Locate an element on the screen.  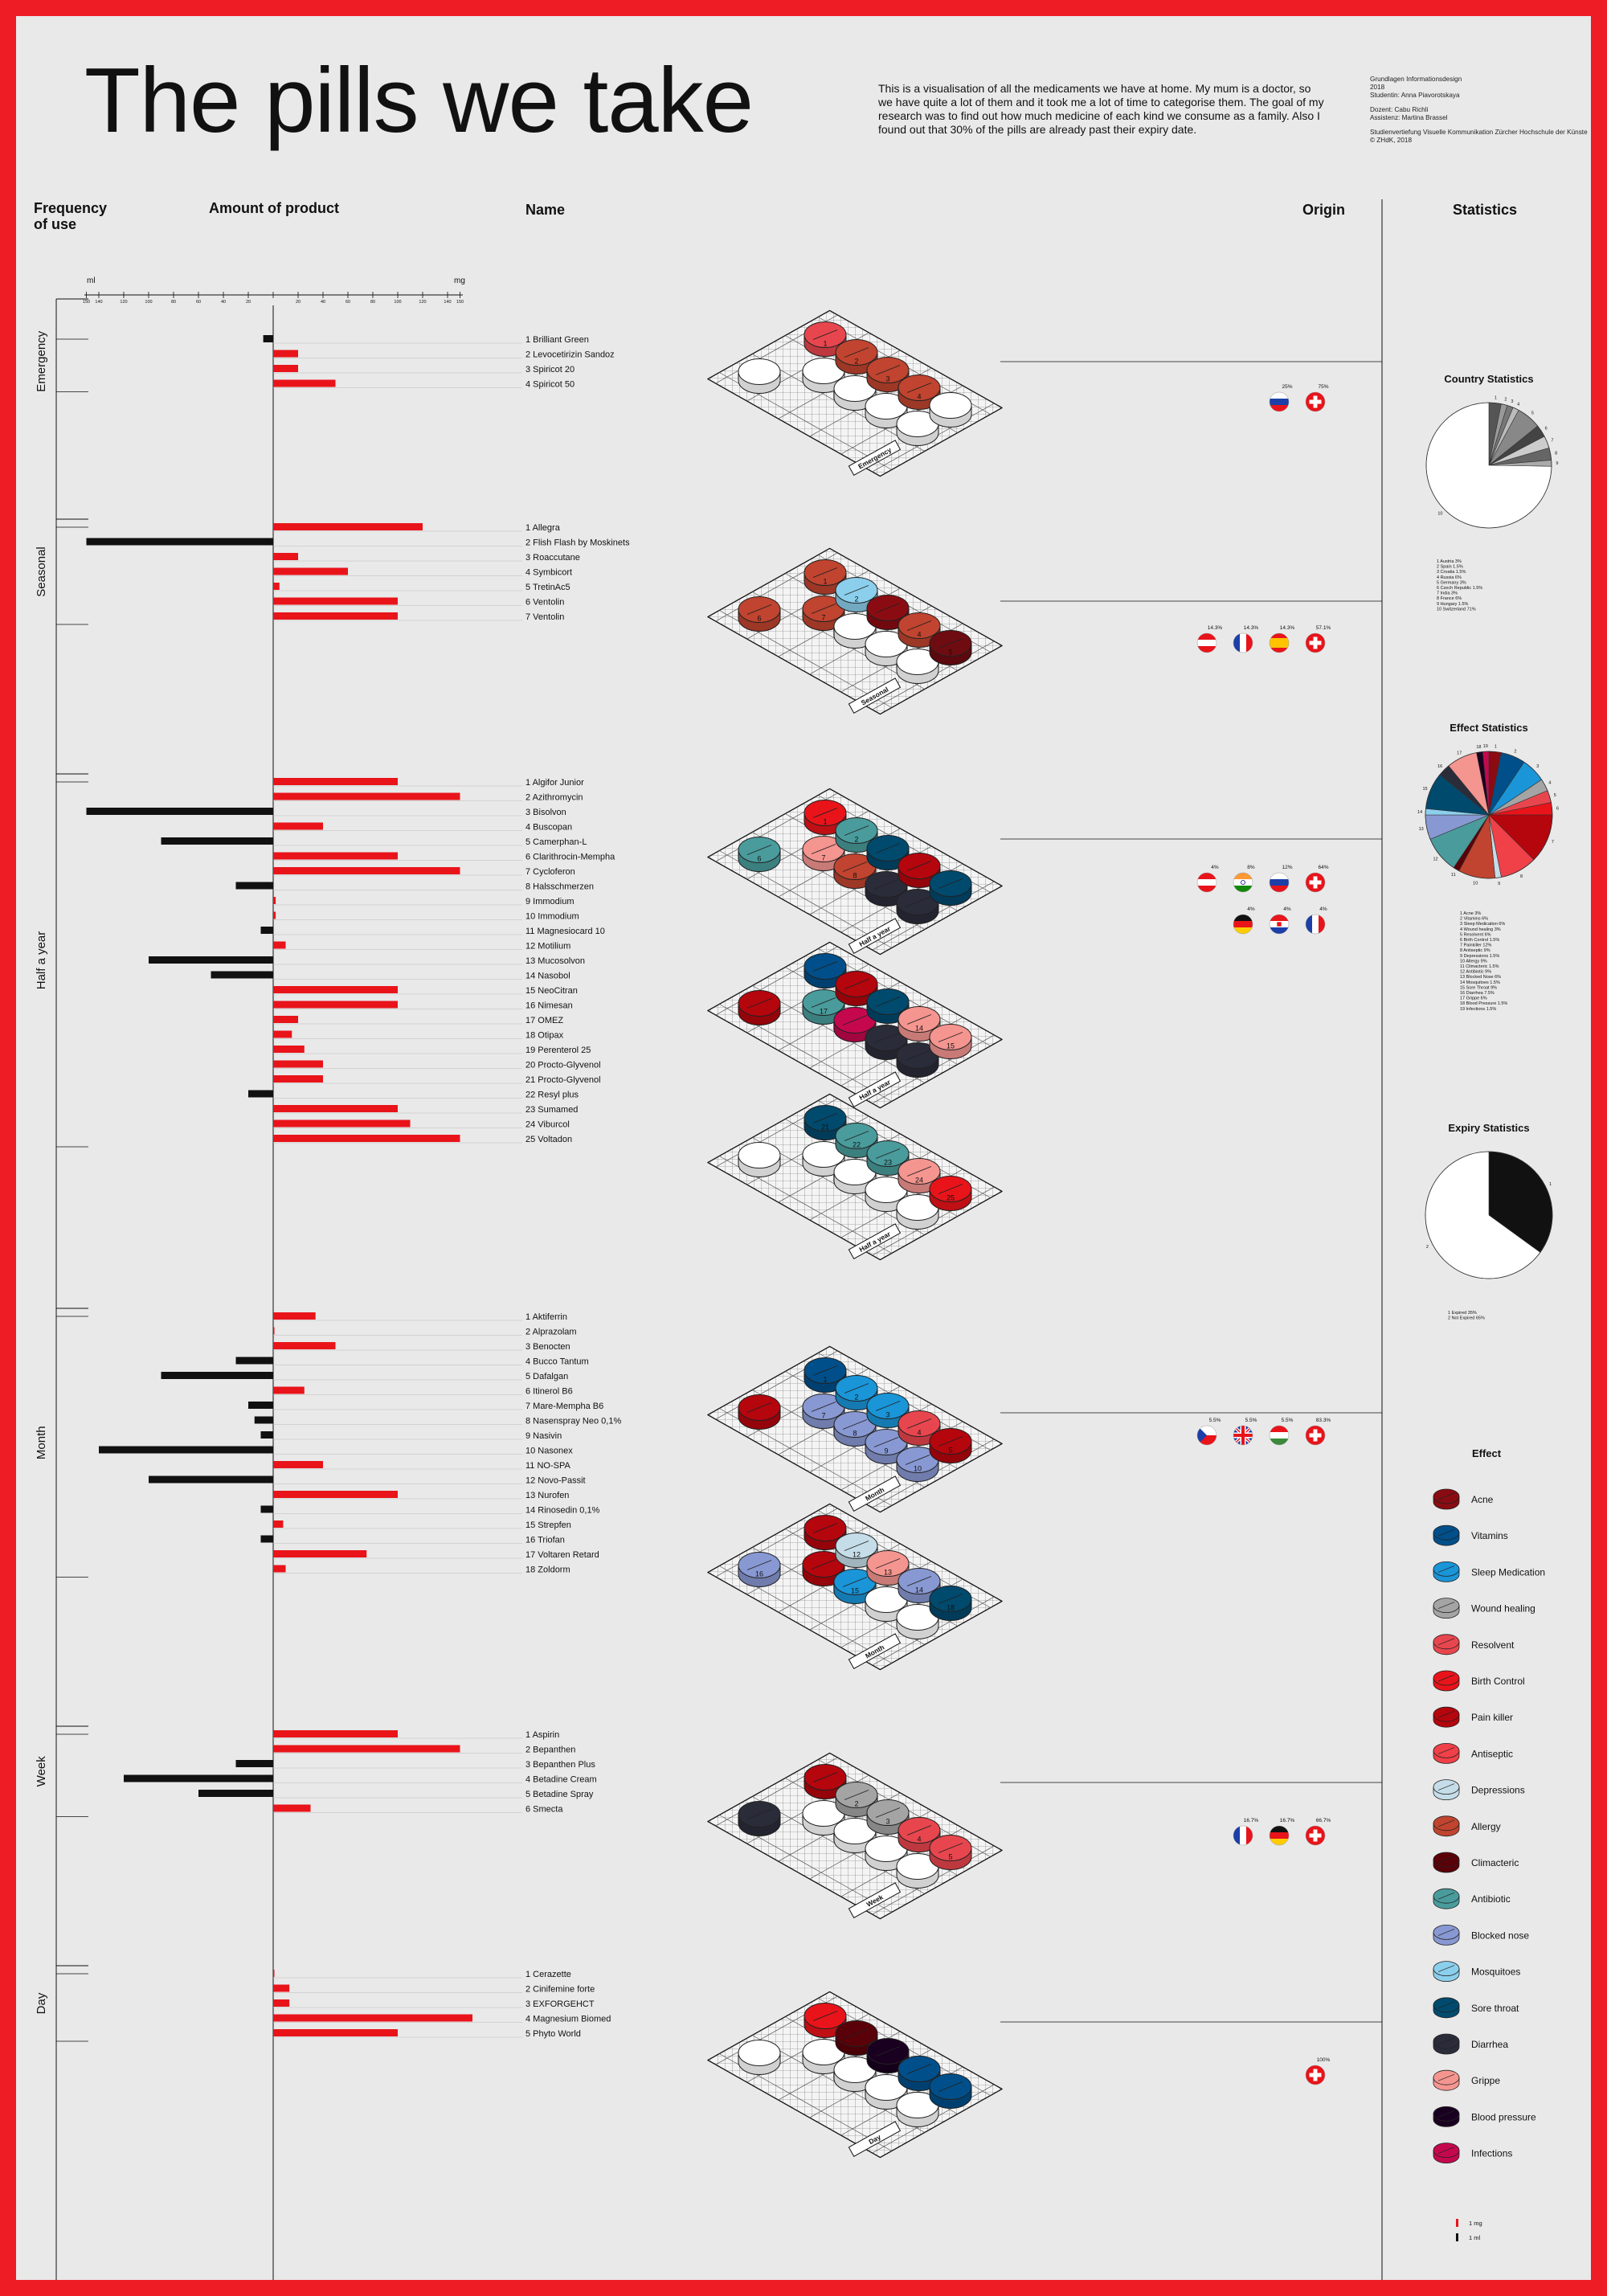
effect-legend-item: Blocked nose is located at coordinates (1481, 1935).